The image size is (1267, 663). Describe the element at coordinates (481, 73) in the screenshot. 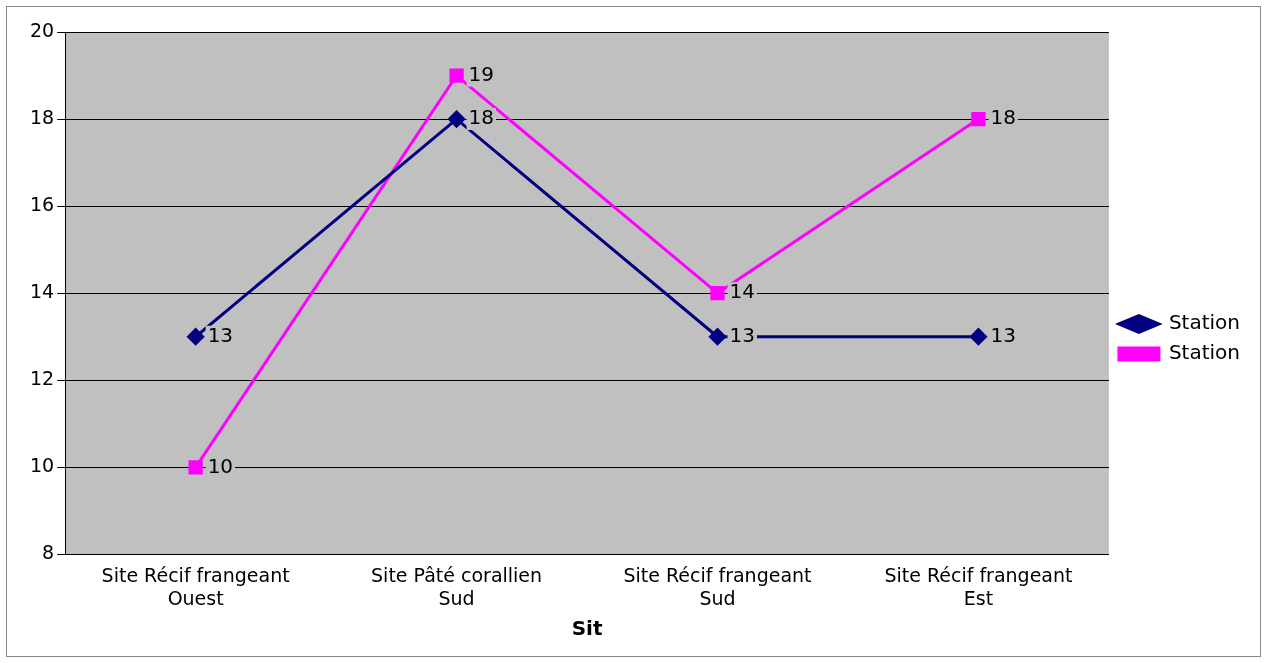

I see `data-label: 19` at that location.